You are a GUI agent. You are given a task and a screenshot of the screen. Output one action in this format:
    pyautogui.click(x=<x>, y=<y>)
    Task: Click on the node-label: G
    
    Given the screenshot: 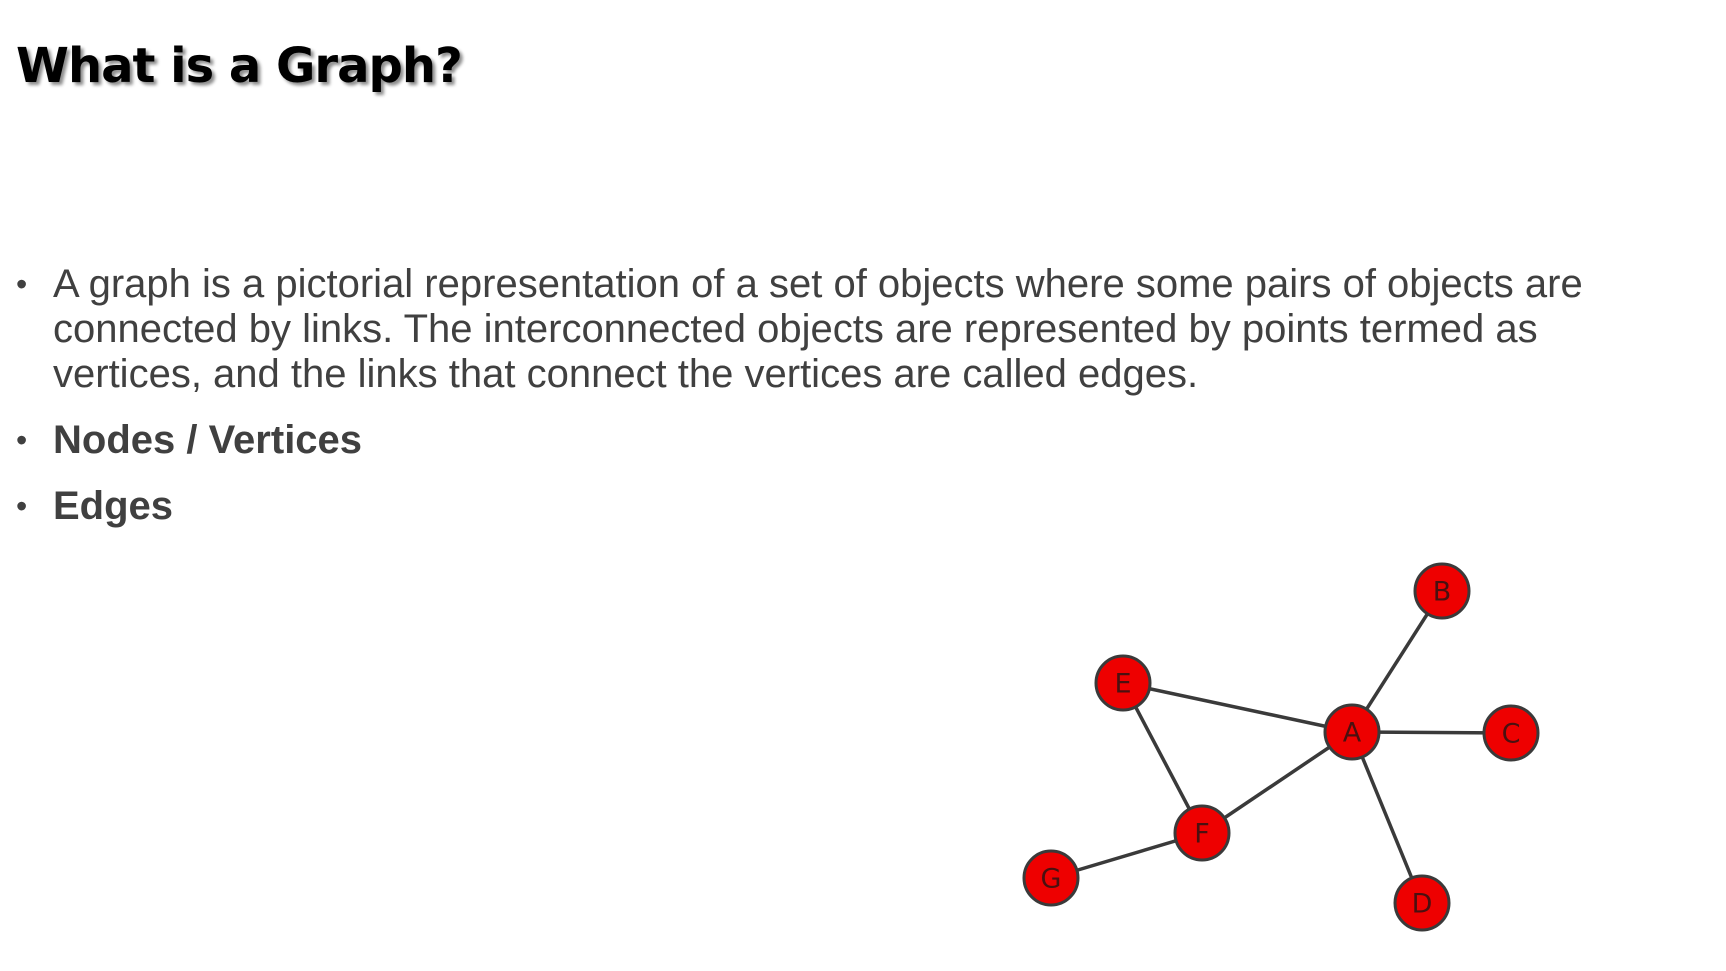 What is the action you would take?
    pyautogui.click(x=1051, y=879)
    